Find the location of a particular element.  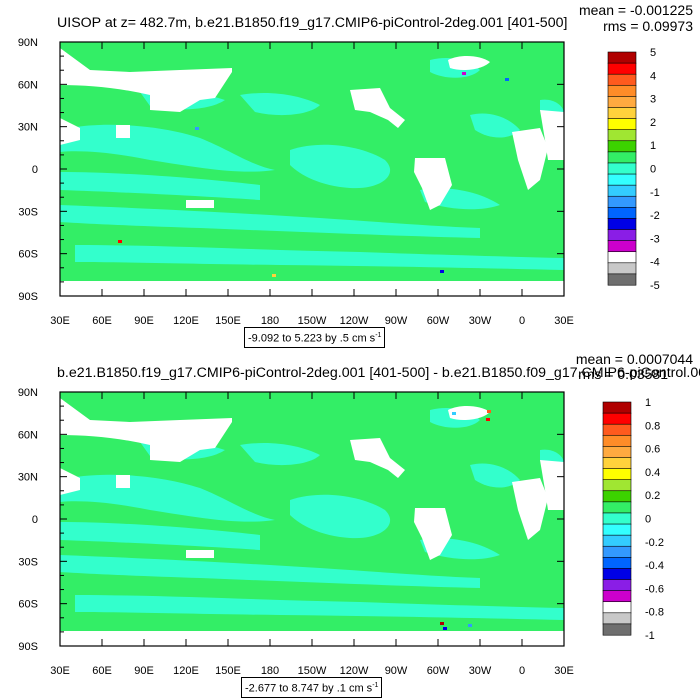

stat-mean: mean = -0.001225 is located at coordinates (636, 10).